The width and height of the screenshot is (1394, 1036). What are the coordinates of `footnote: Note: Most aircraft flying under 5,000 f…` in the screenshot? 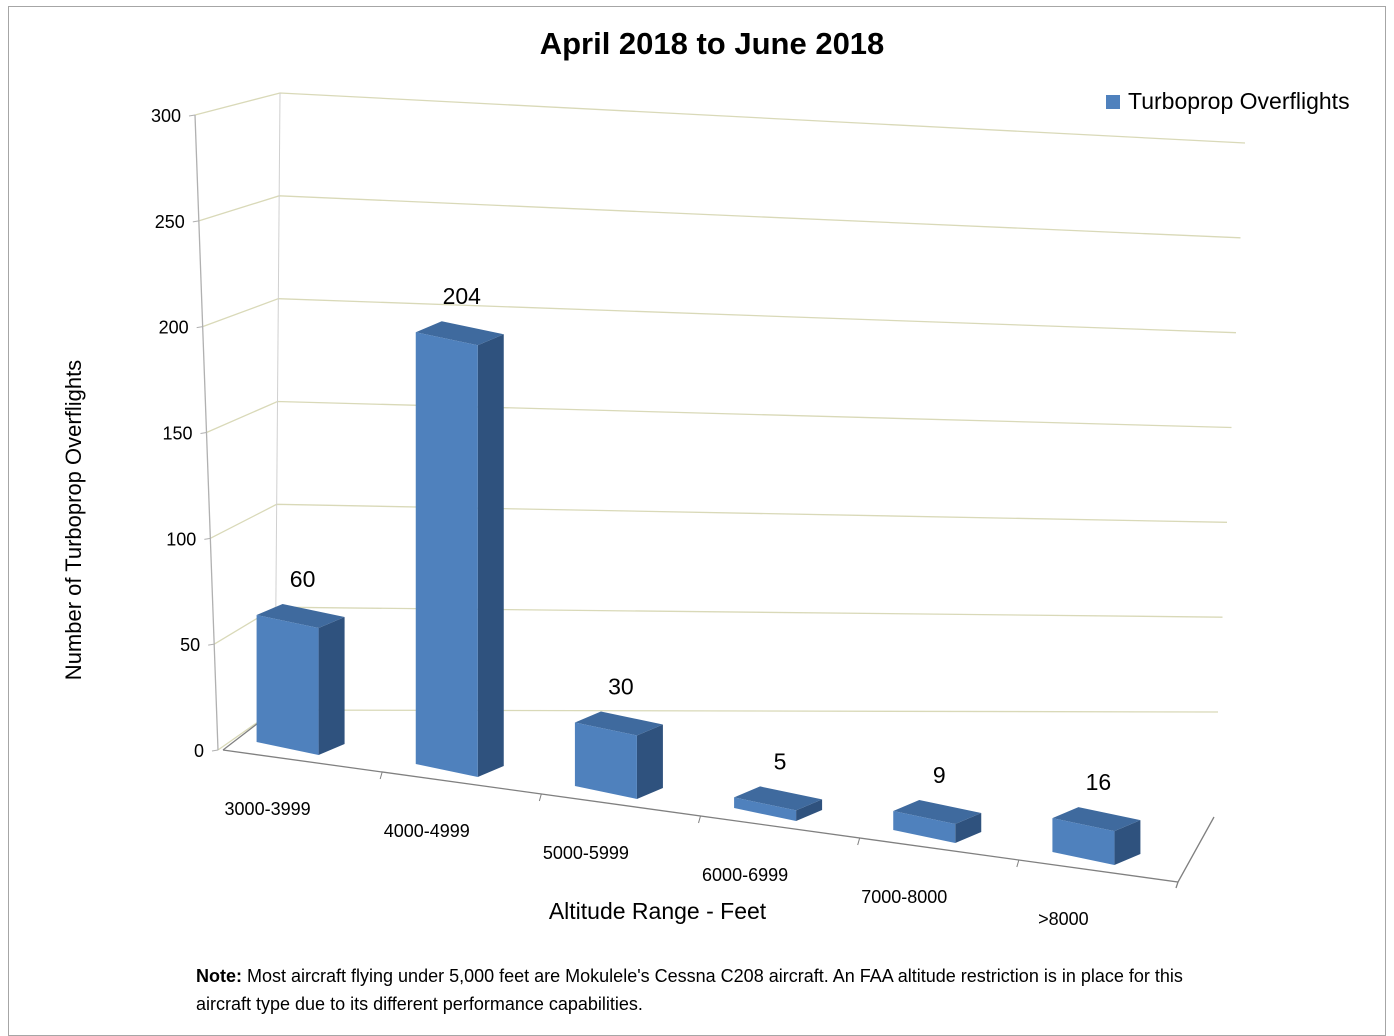 It's located at (696, 990).